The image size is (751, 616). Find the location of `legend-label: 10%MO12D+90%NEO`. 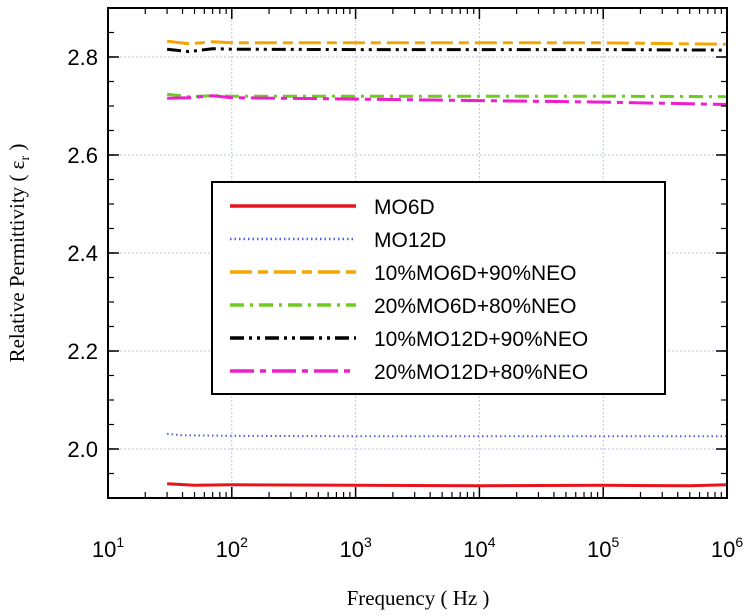

legend-label: 10%MO12D+90%NEO is located at coordinates (481, 339).